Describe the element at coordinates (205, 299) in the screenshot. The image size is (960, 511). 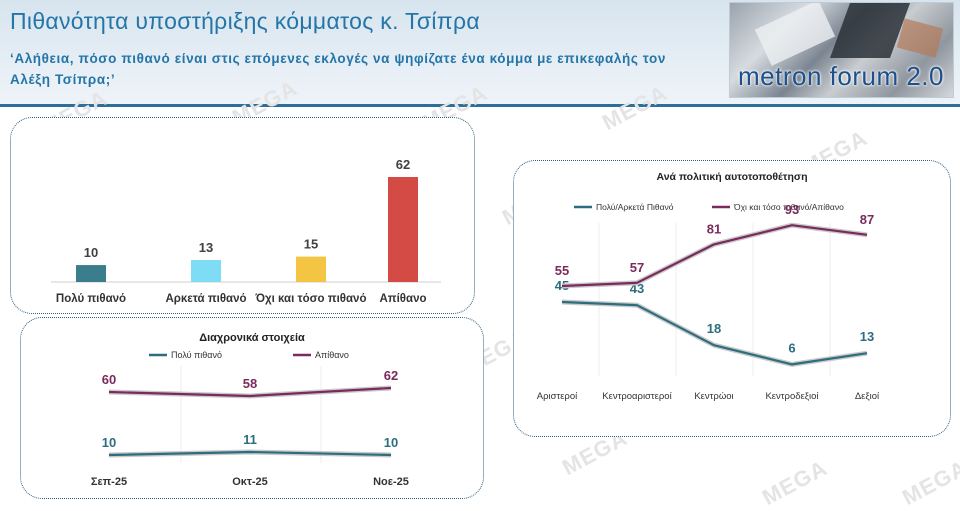
I see `category-label: Αρκετά πιθανό` at that location.